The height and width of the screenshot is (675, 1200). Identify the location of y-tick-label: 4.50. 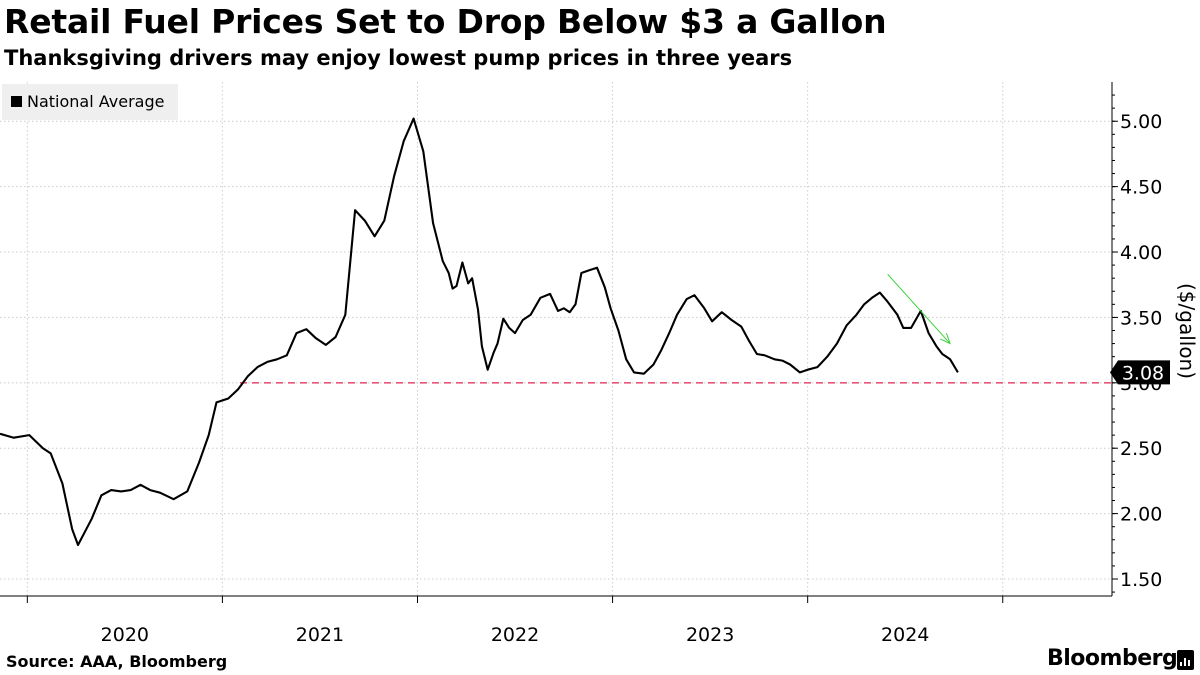
(1141, 188).